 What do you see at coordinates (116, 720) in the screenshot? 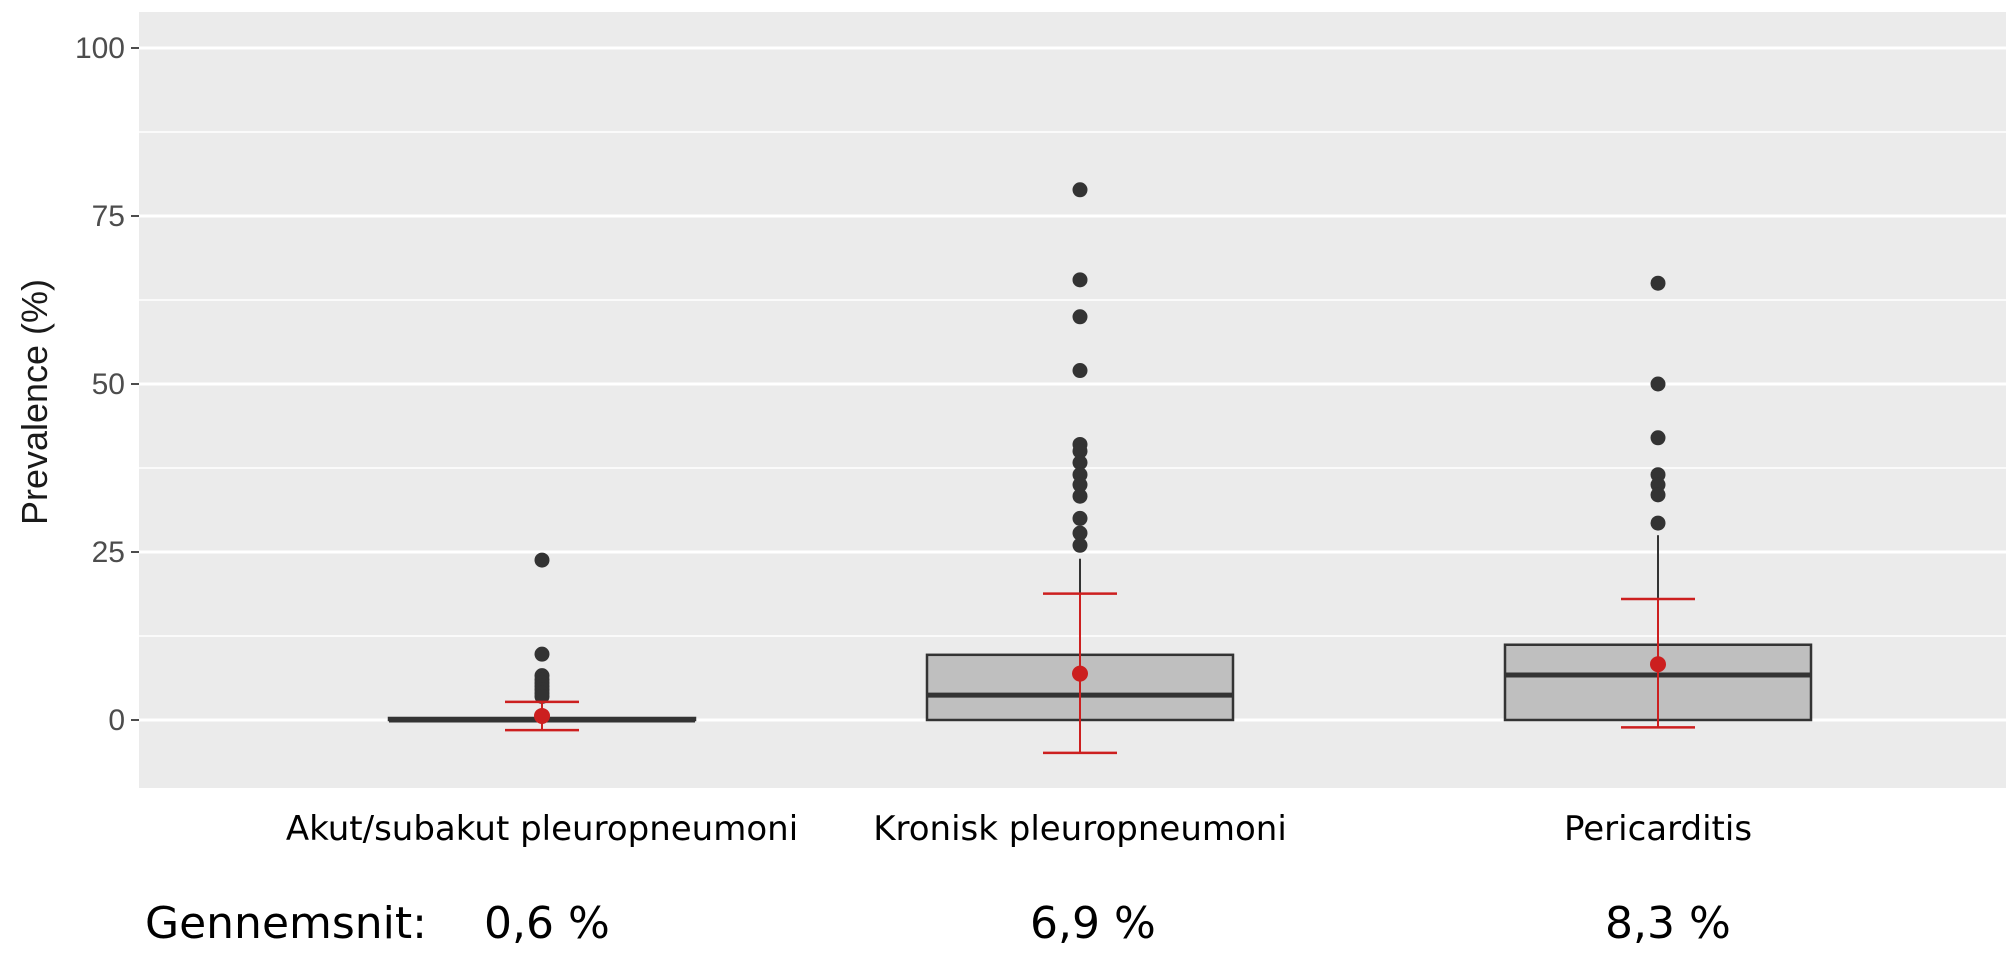
I see `y-tick-label: 0` at bounding box center [116, 720].